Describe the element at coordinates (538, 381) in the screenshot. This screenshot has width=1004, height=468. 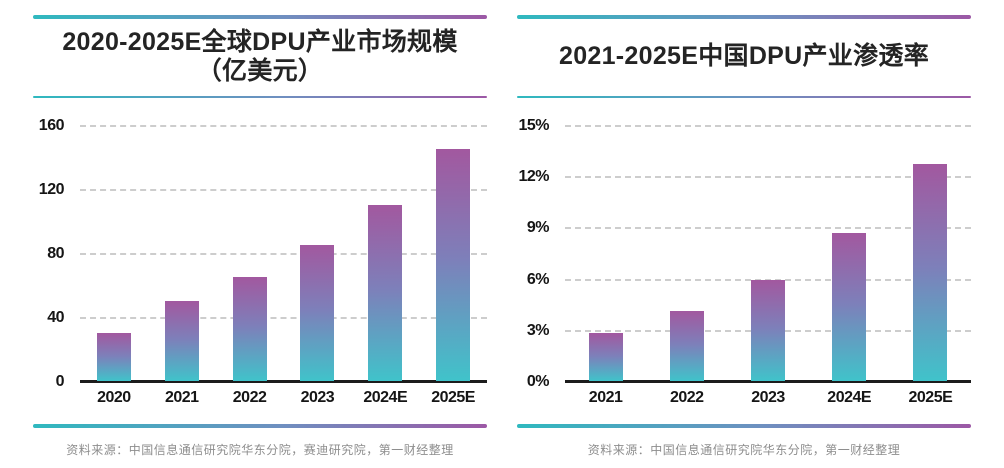
I see `y-tick-0%: 0%` at that location.